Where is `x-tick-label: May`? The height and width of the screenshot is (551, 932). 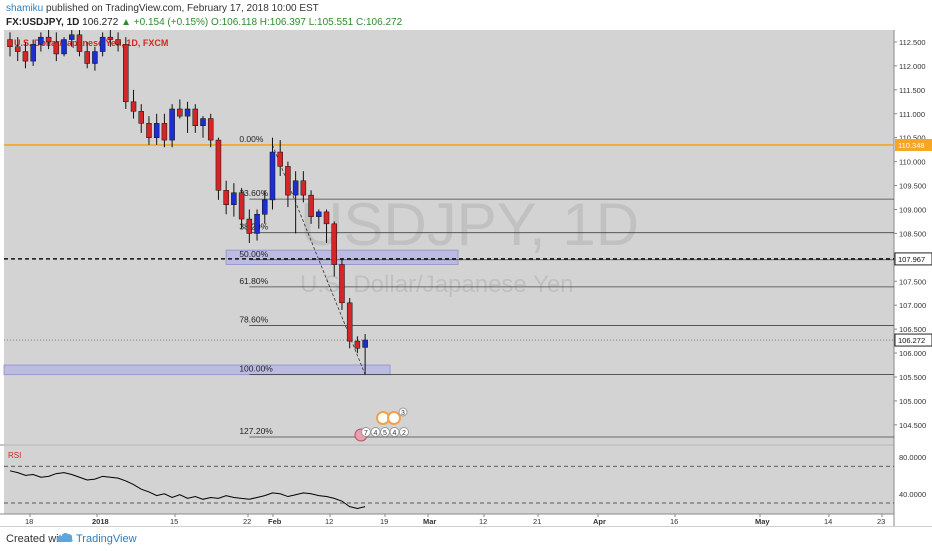
x-tick-label: May is located at coordinates (762, 521).